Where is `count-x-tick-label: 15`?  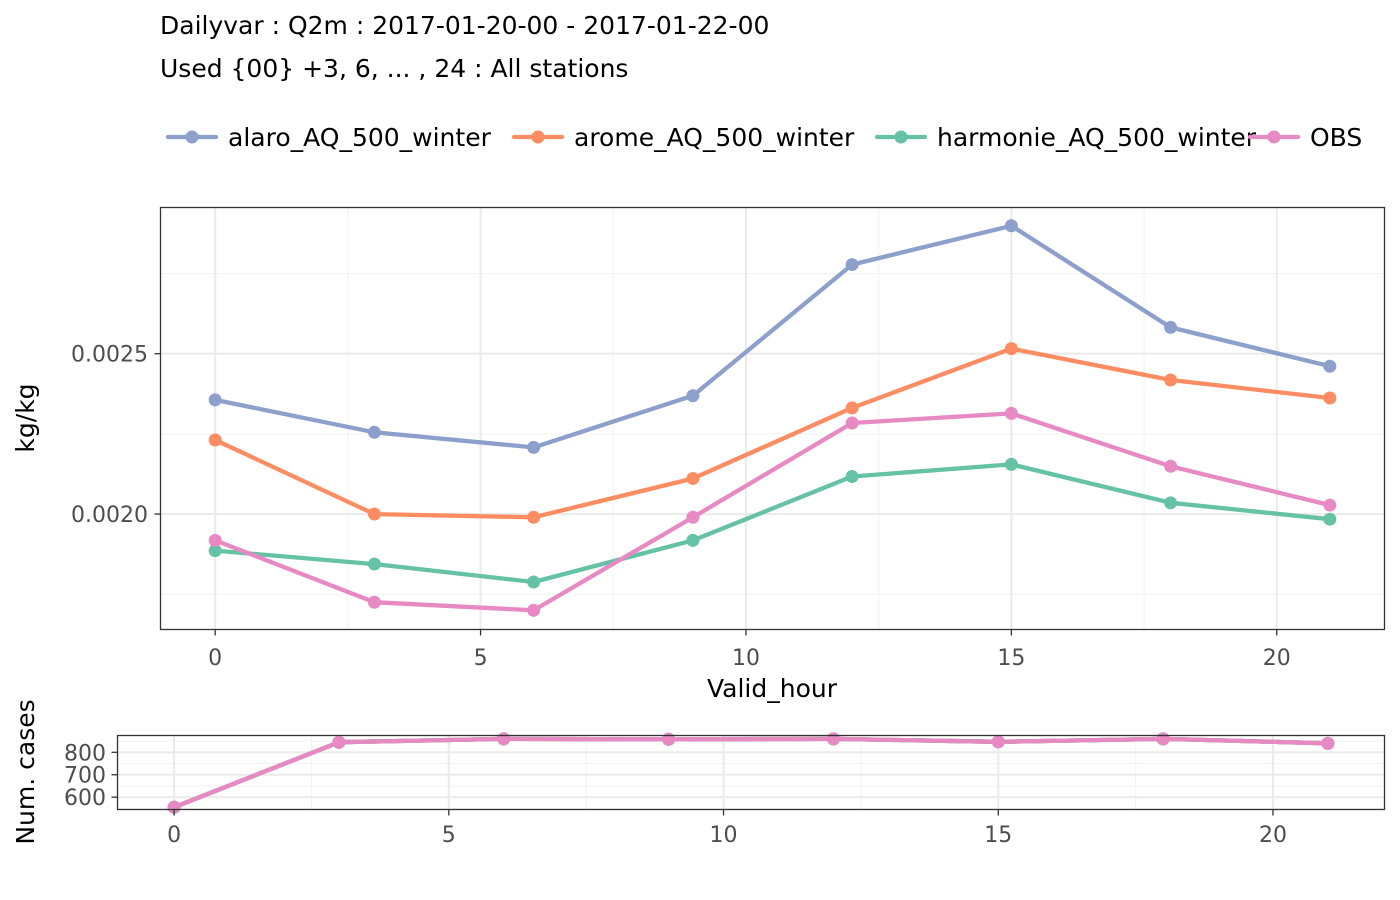
count-x-tick-label: 15 is located at coordinates (998, 835).